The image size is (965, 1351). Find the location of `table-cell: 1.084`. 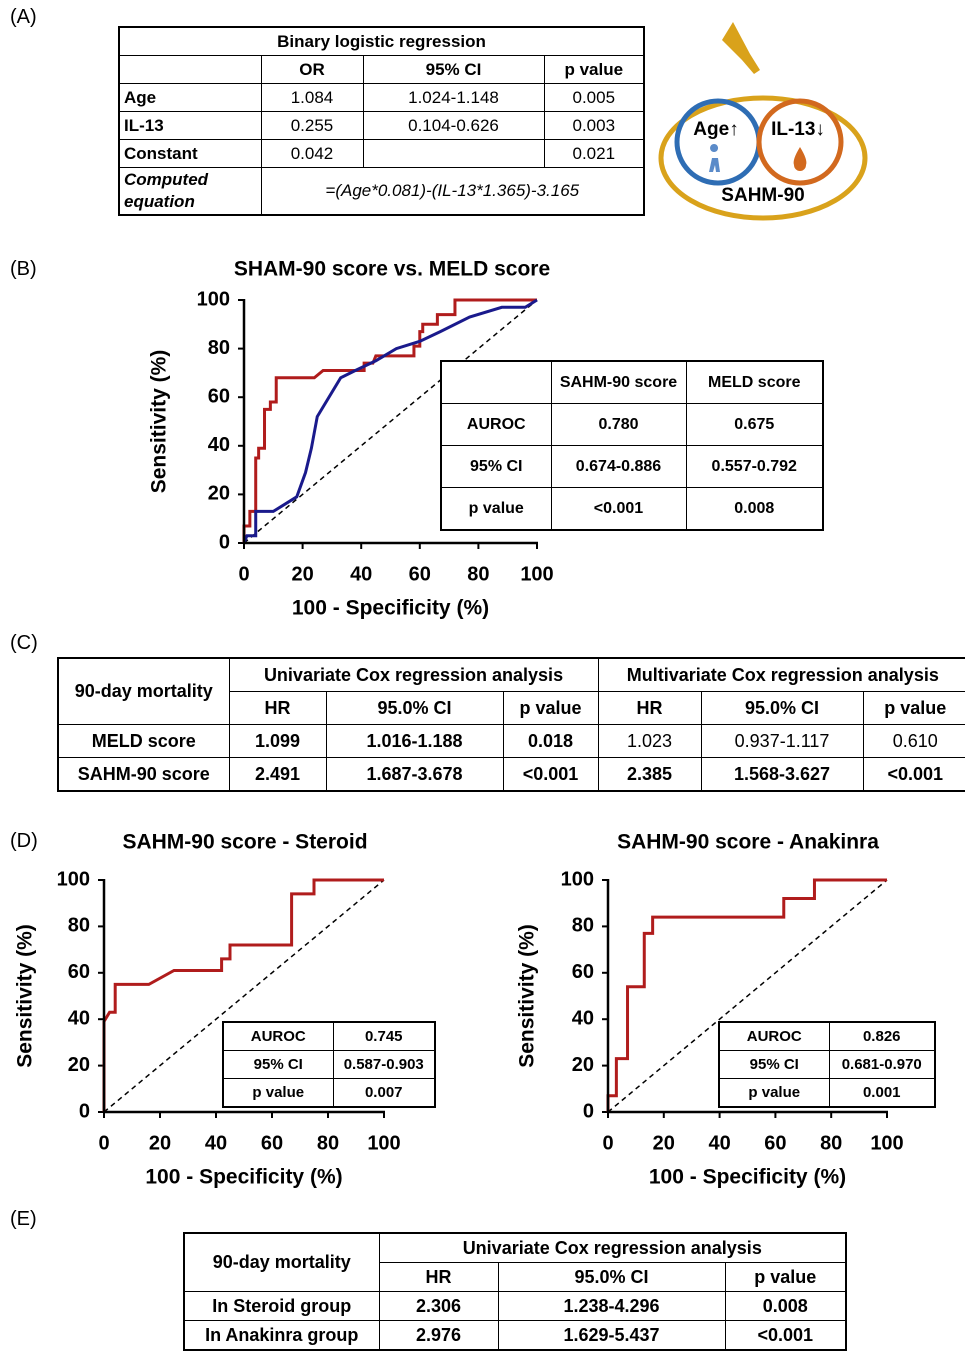

table-cell: 1.084 is located at coordinates (312, 97).